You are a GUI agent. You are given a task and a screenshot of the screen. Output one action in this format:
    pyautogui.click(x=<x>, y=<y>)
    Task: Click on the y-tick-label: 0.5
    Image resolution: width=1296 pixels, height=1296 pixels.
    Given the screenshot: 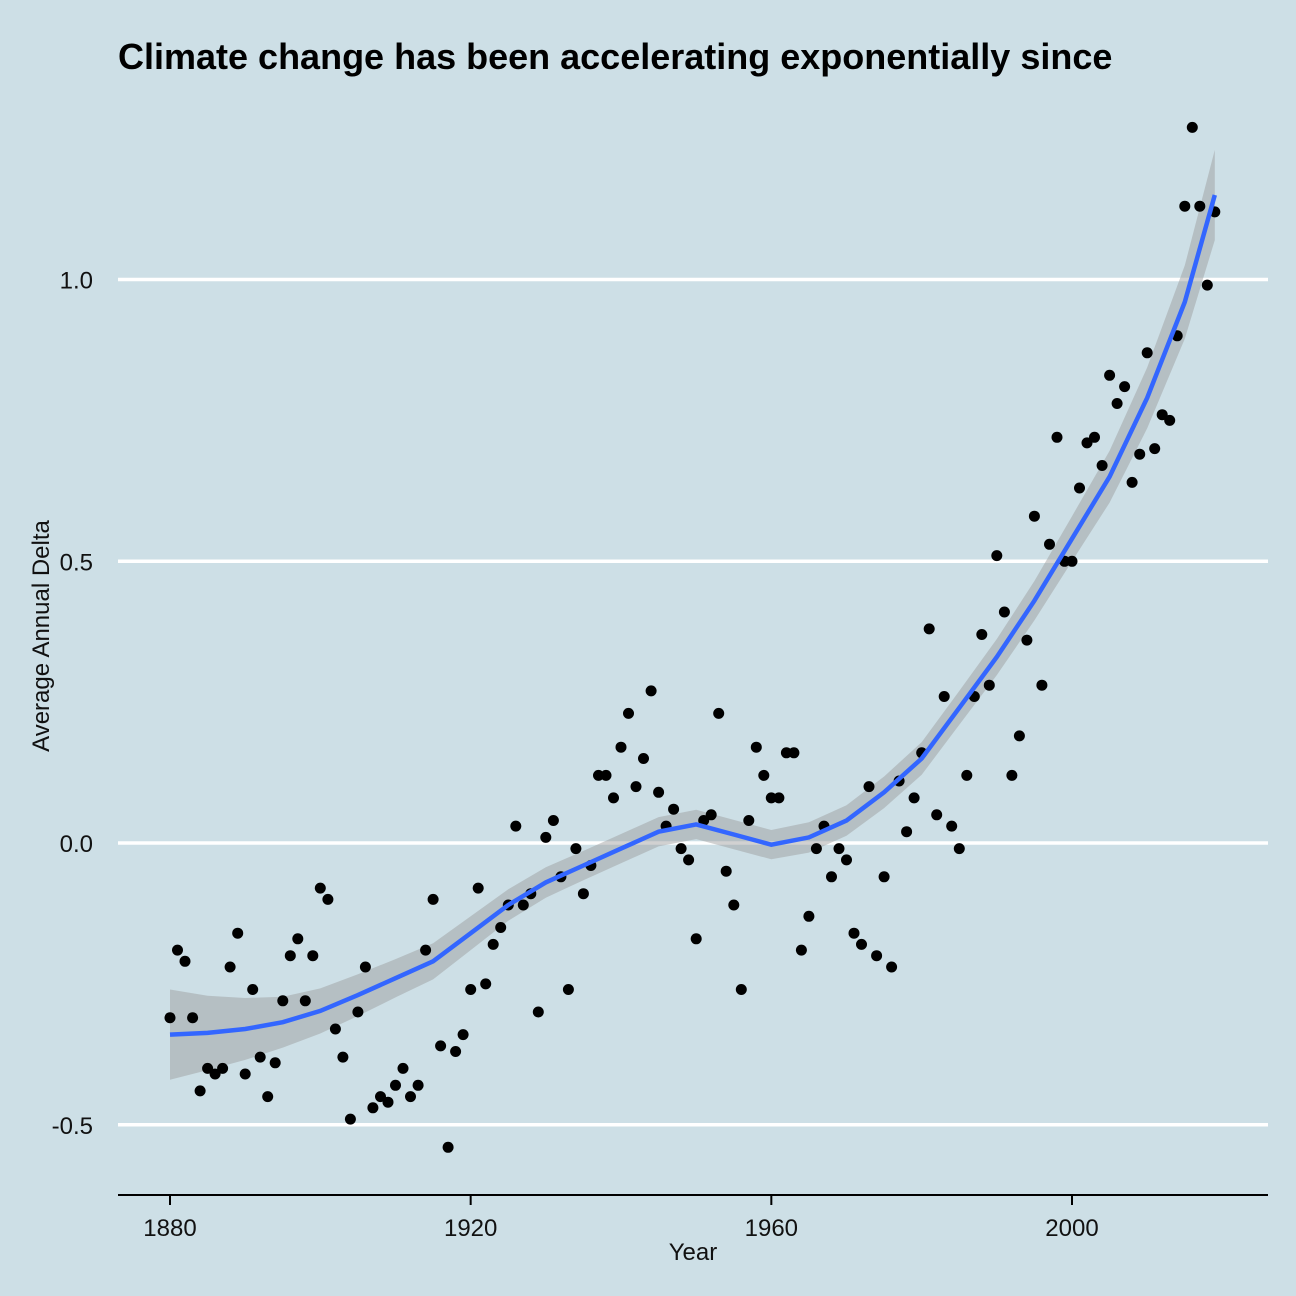 What is the action you would take?
    pyautogui.click(x=76, y=562)
    